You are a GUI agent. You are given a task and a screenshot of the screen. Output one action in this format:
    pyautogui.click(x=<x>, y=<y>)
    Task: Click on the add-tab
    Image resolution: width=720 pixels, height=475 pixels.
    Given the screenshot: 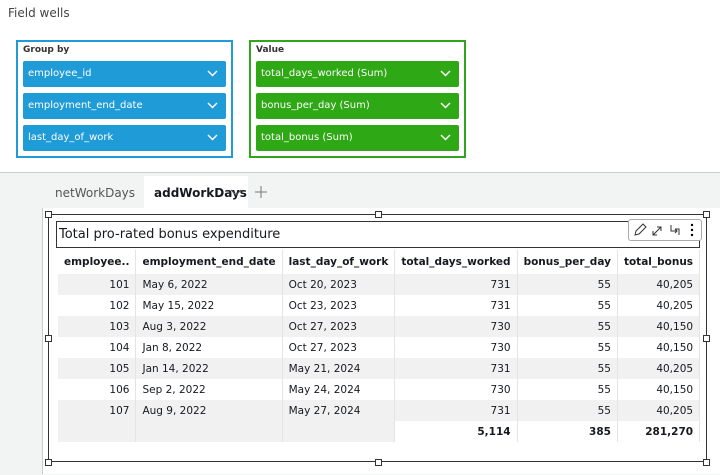 What is the action you would take?
    pyautogui.click(x=261, y=192)
    